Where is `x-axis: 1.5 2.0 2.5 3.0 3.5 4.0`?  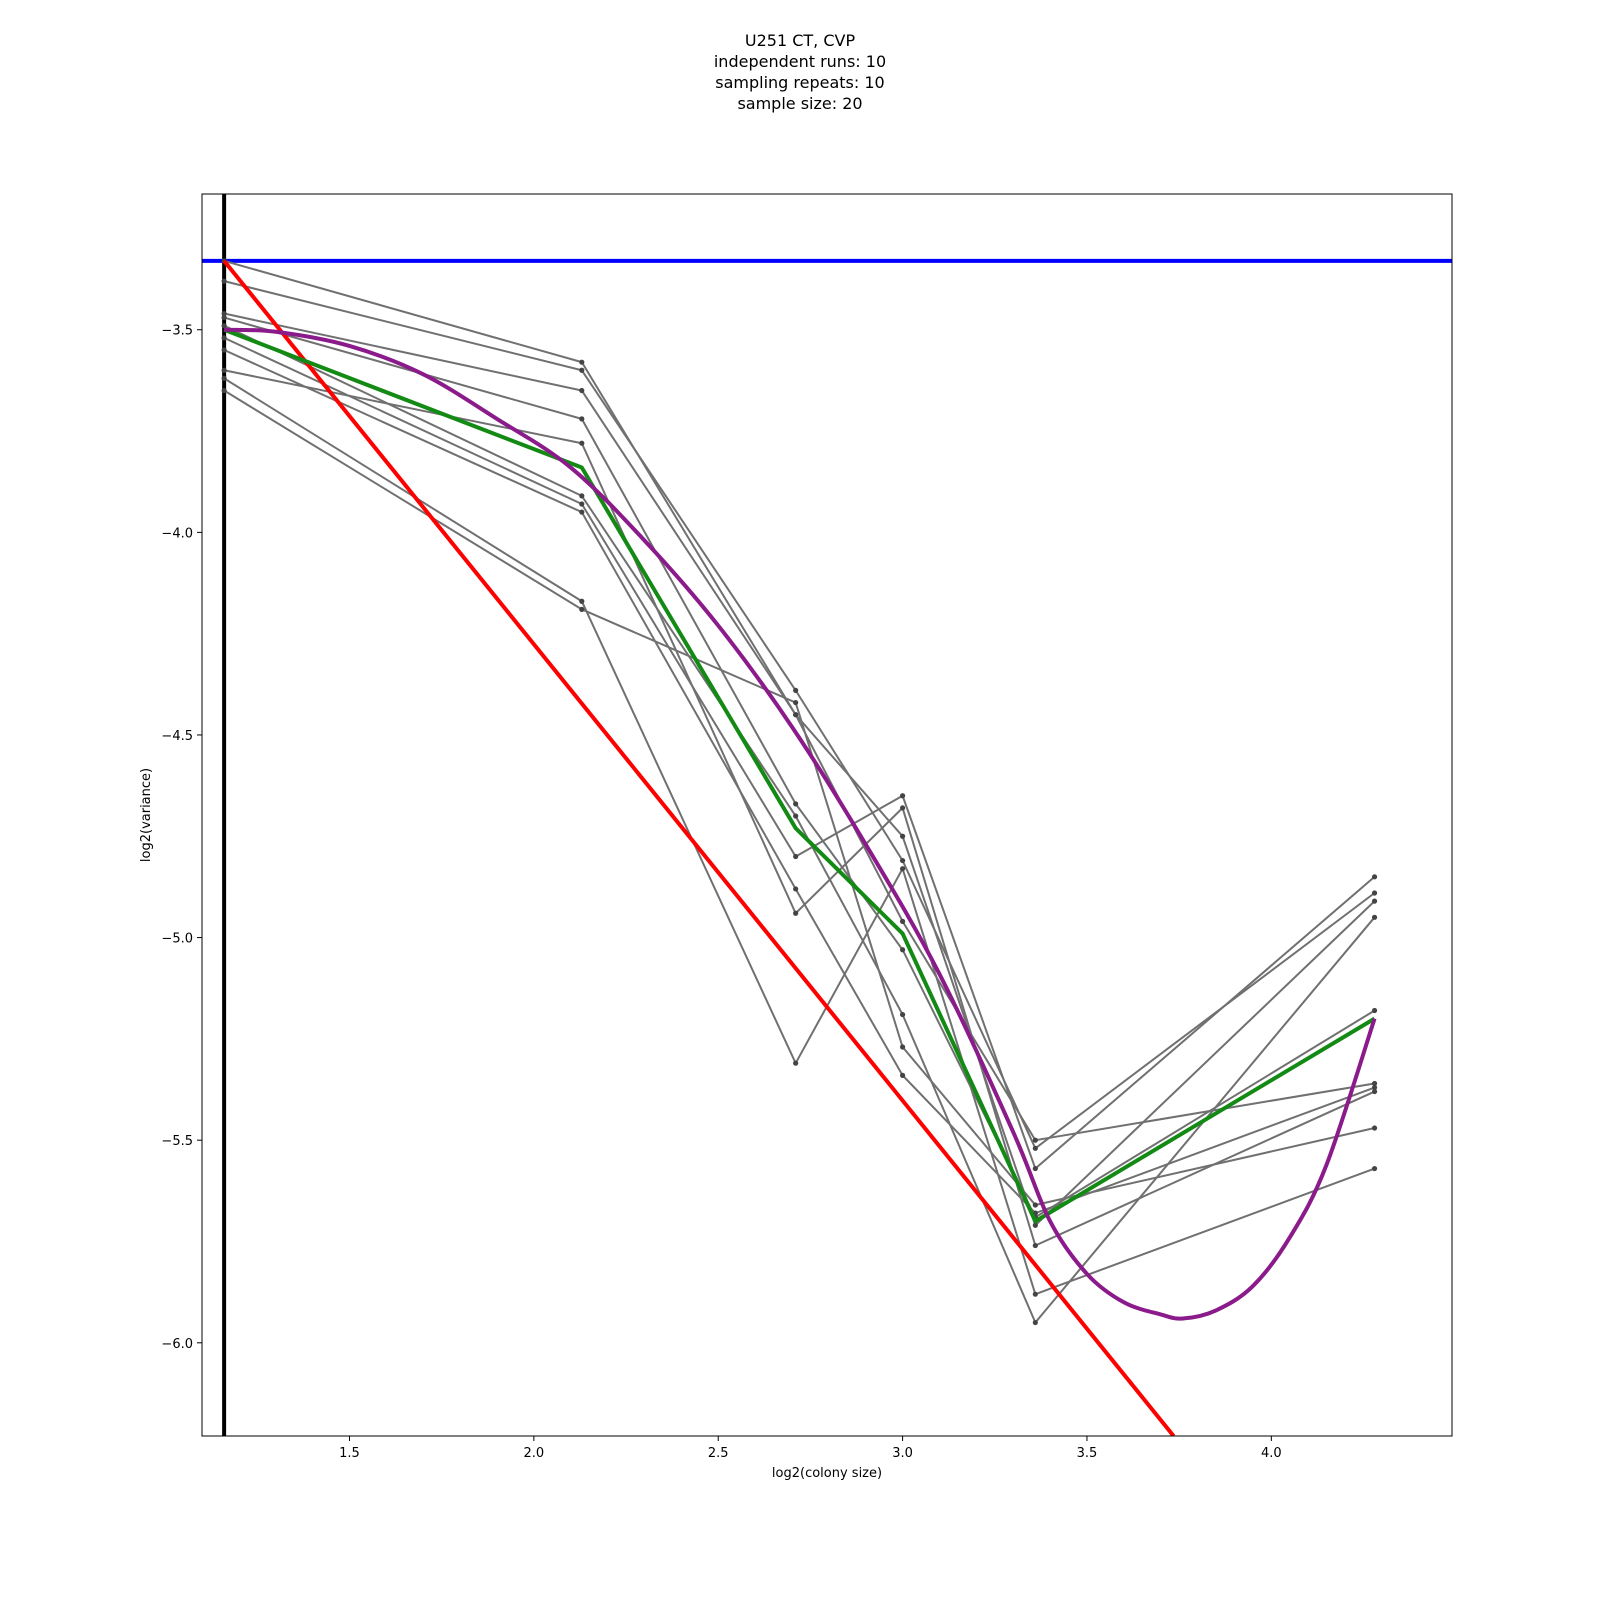
x-axis: 1.5 2.0 2.5 3.0 3.5 4.0 is located at coordinates (810, 1448).